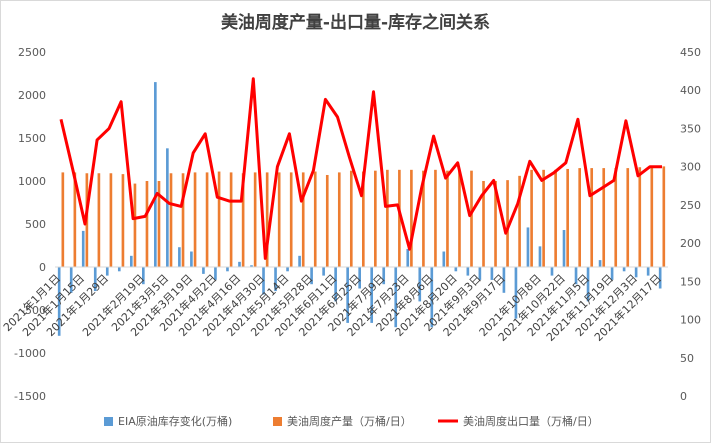 The height and width of the screenshot is (443, 711). What do you see at coordinates (690, 52) in the screenshot?
I see `y-tick-label-right: 450` at bounding box center [690, 52].